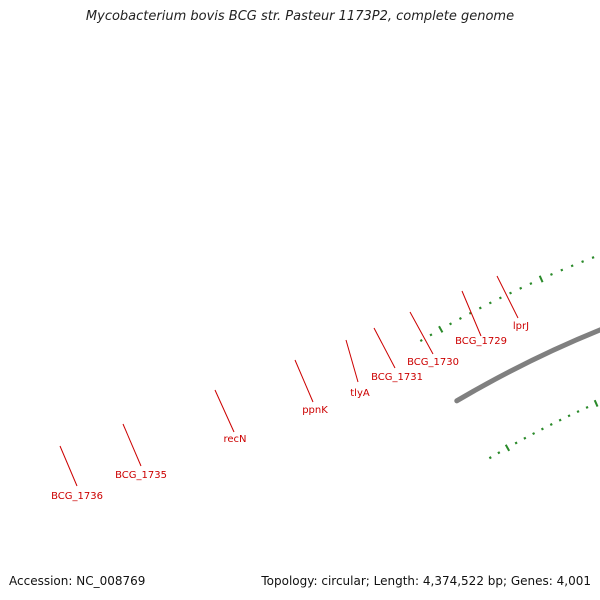 The height and width of the screenshot is (600, 600). Describe the element at coordinates (521, 326) in the screenshot. I see `gene-label: lprJ` at that location.